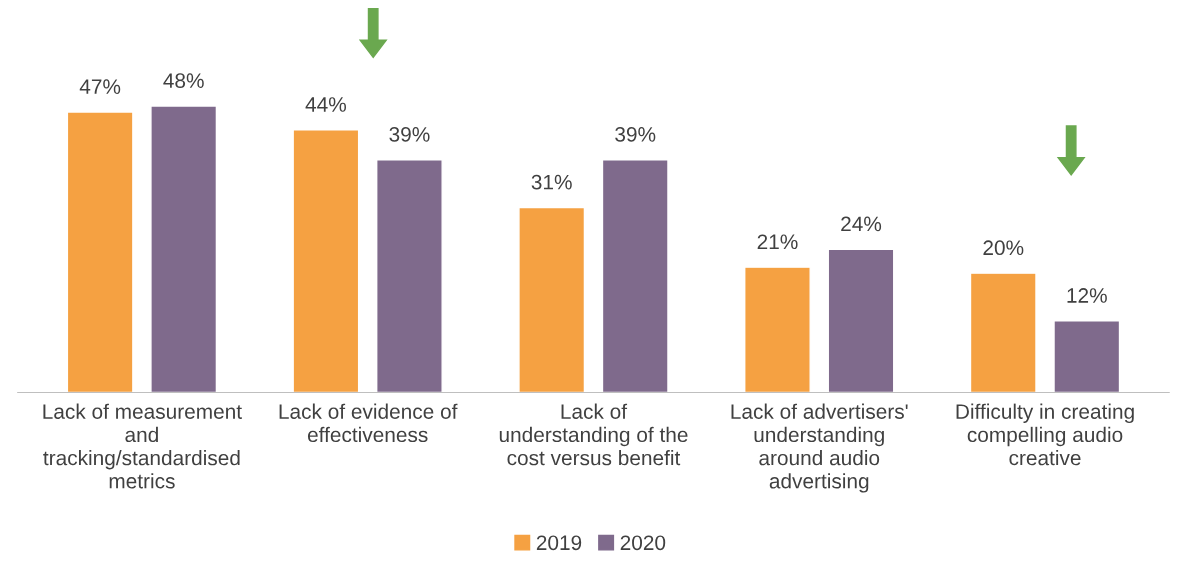 This screenshot has width=1181, height=573. Describe the element at coordinates (142, 446) in the screenshot. I see `x-tick-label: Lack of measurement and tracking/standardised metrics` at that location.